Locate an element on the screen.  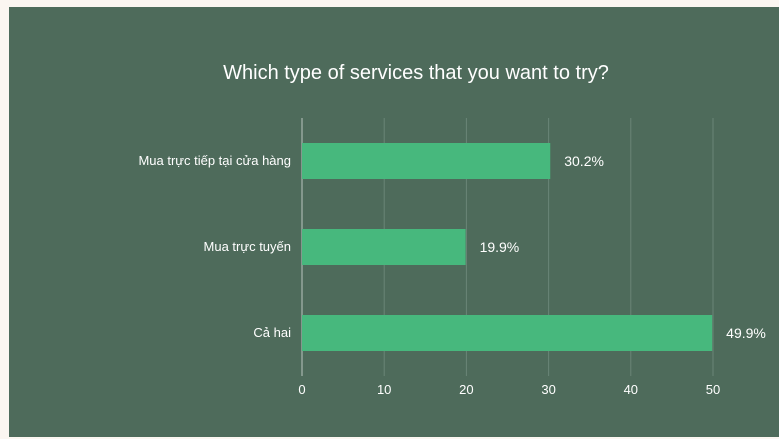
data-label: 30.2% is located at coordinates (584, 161).